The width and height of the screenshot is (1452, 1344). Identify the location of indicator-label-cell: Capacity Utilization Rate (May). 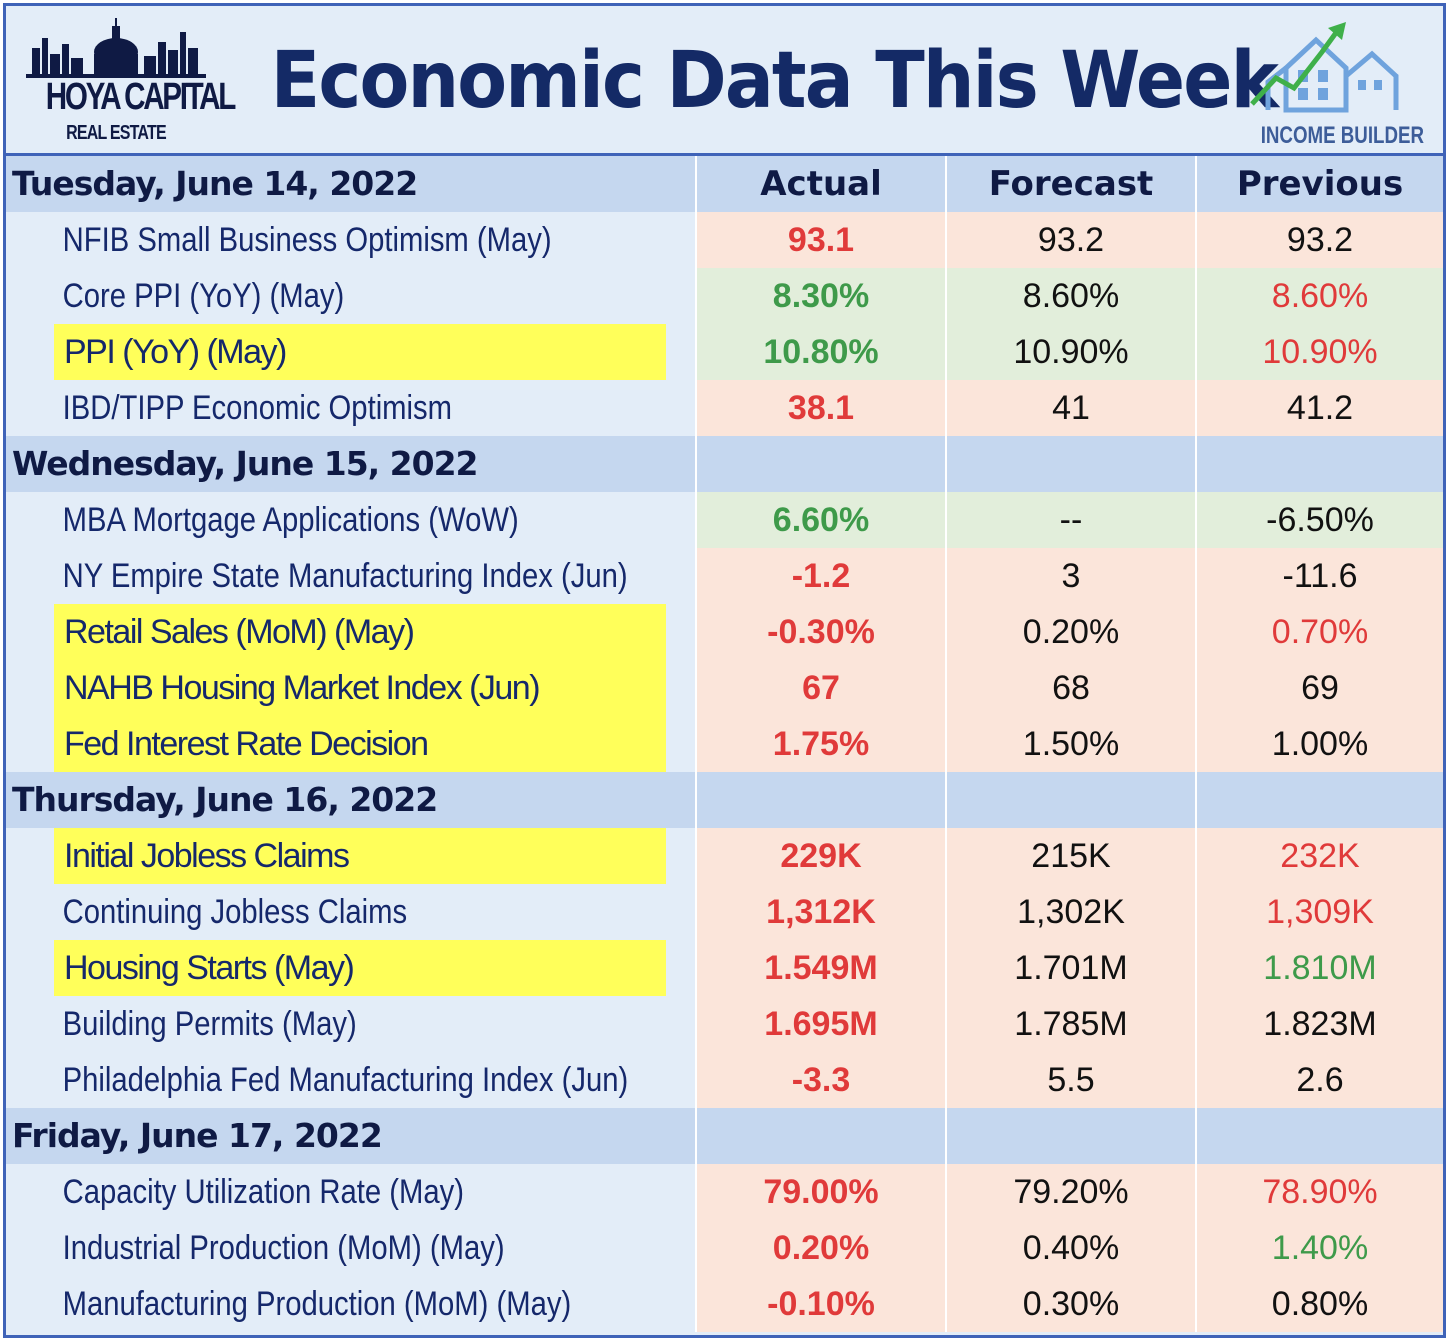
(350, 1192).